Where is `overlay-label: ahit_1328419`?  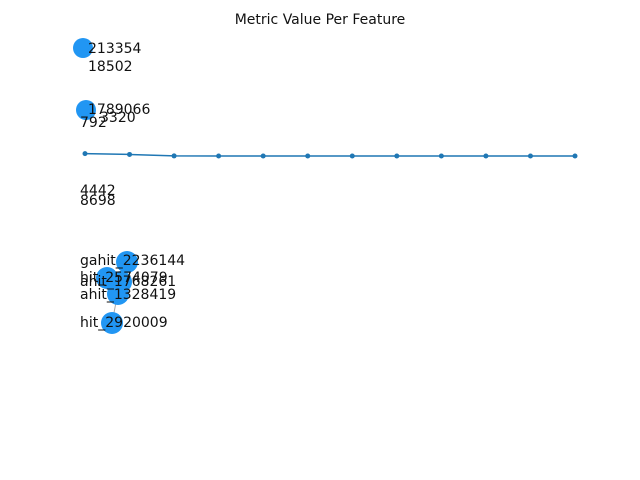 overlay-label: ahit_1328419 is located at coordinates (128, 295).